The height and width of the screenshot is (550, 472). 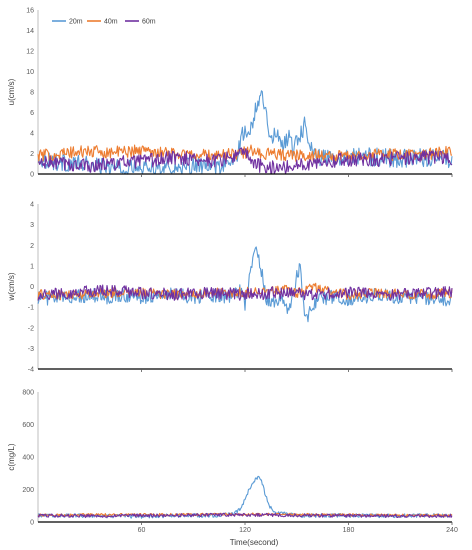 I want to click on y-tick-label: 200, so click(x=28, y=490).